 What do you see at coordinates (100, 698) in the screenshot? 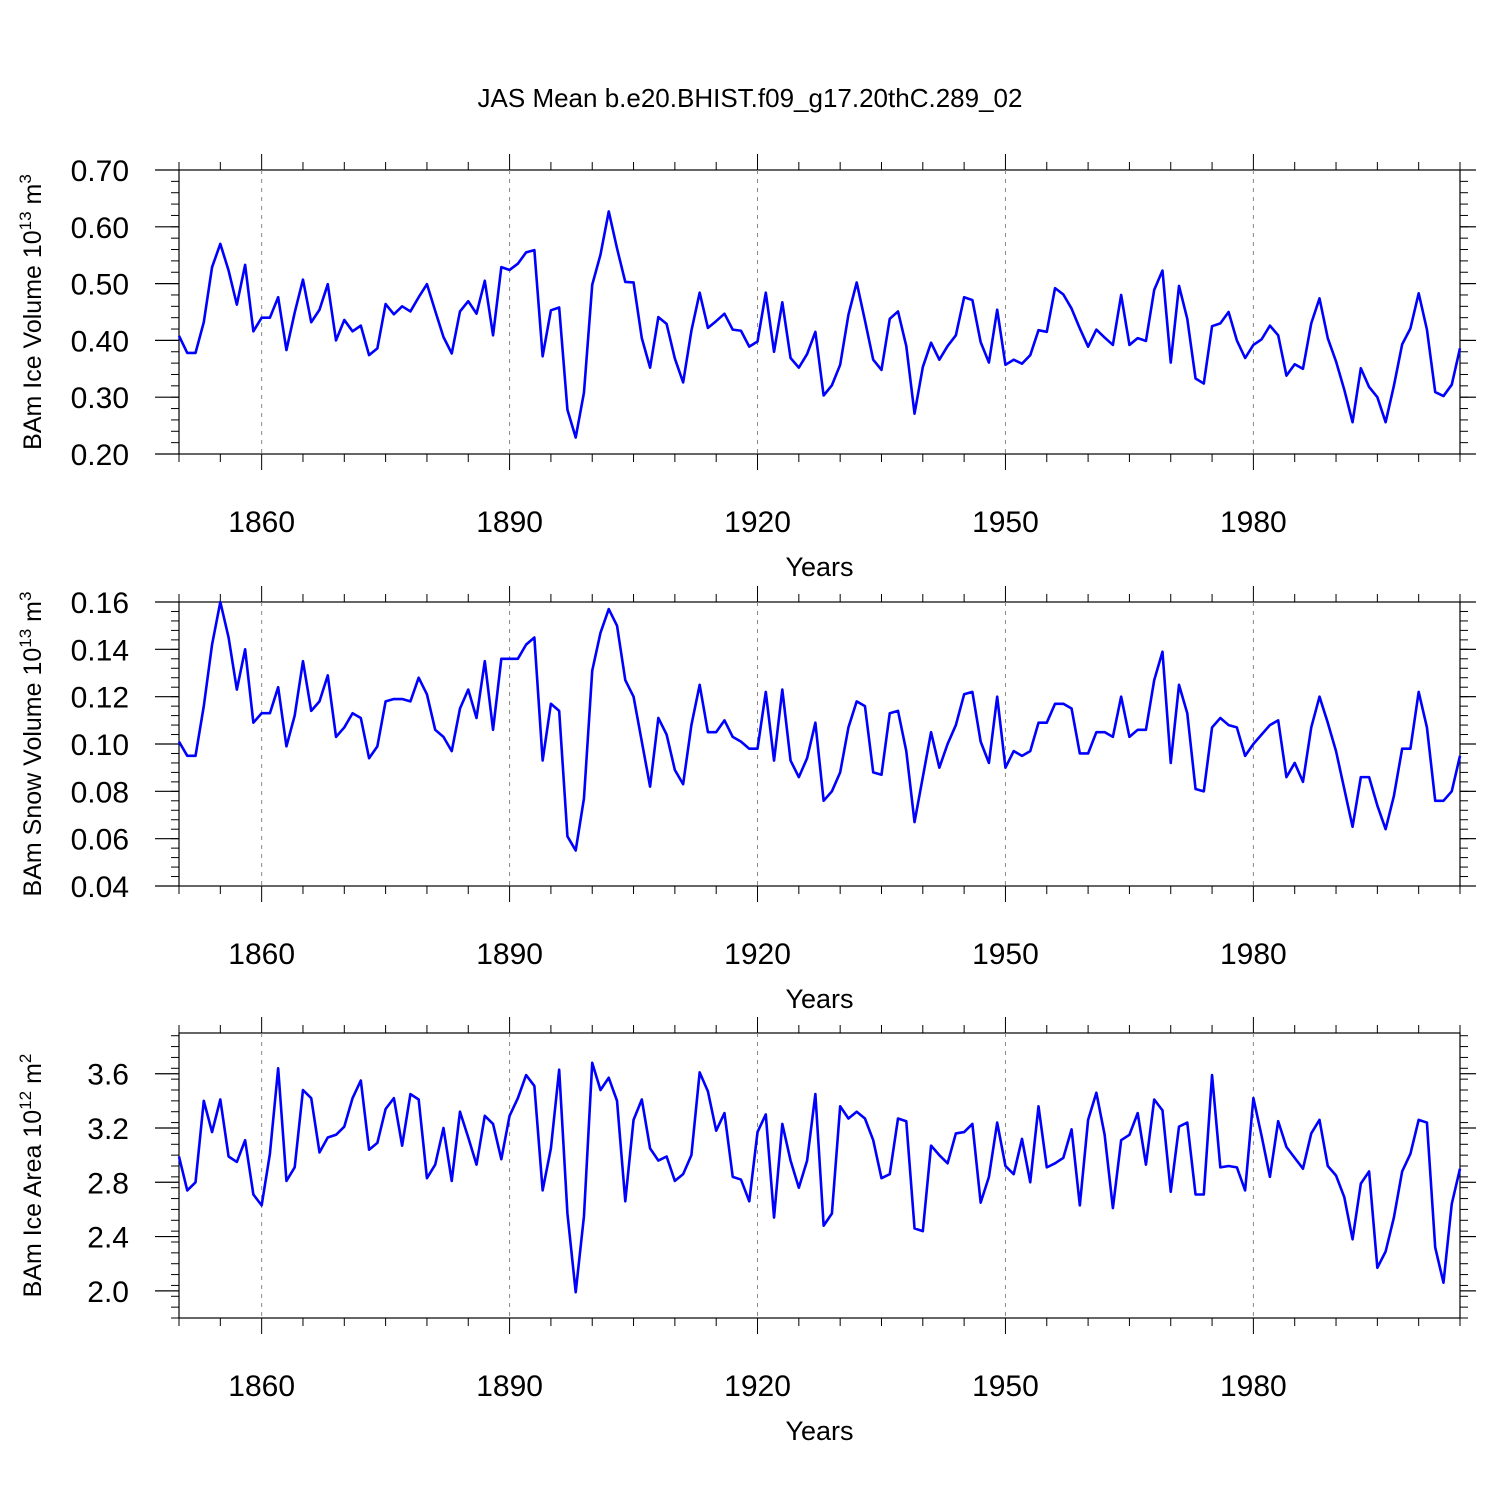
I see `y-tick-label: 0.12` at bounding box center [100, 698].